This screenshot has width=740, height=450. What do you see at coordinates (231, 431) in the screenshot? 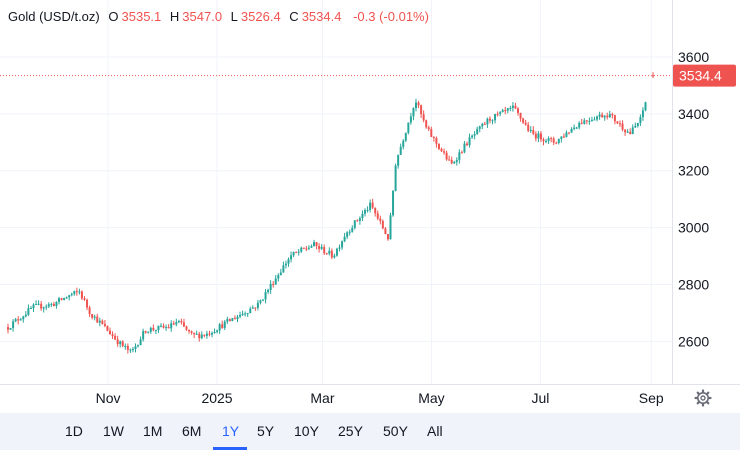
I see `timeframe-1y: 1Y` at bounding box center [231, 431].